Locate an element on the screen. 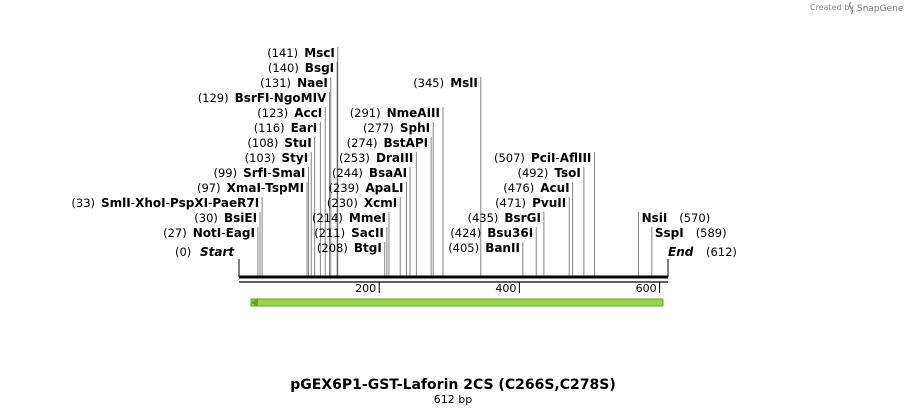  site-enzyme-name: SmaI is located at coordinates (289, 173).